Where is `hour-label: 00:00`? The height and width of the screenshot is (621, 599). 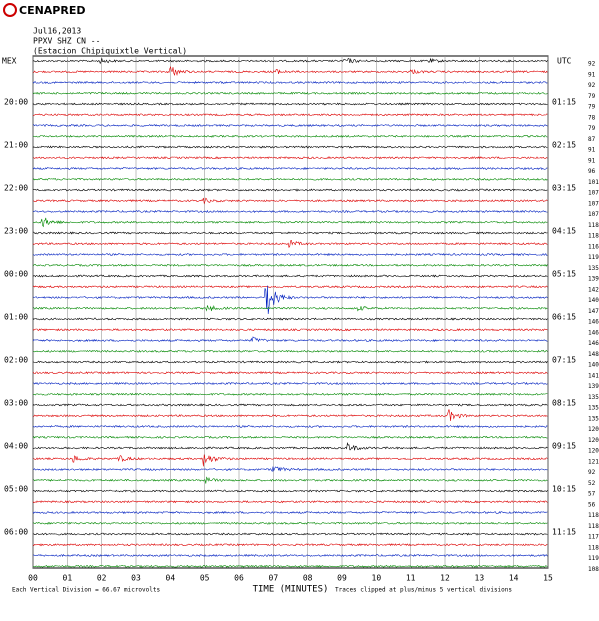 hour-label: 00:00 is located at coordinates (16, 274).